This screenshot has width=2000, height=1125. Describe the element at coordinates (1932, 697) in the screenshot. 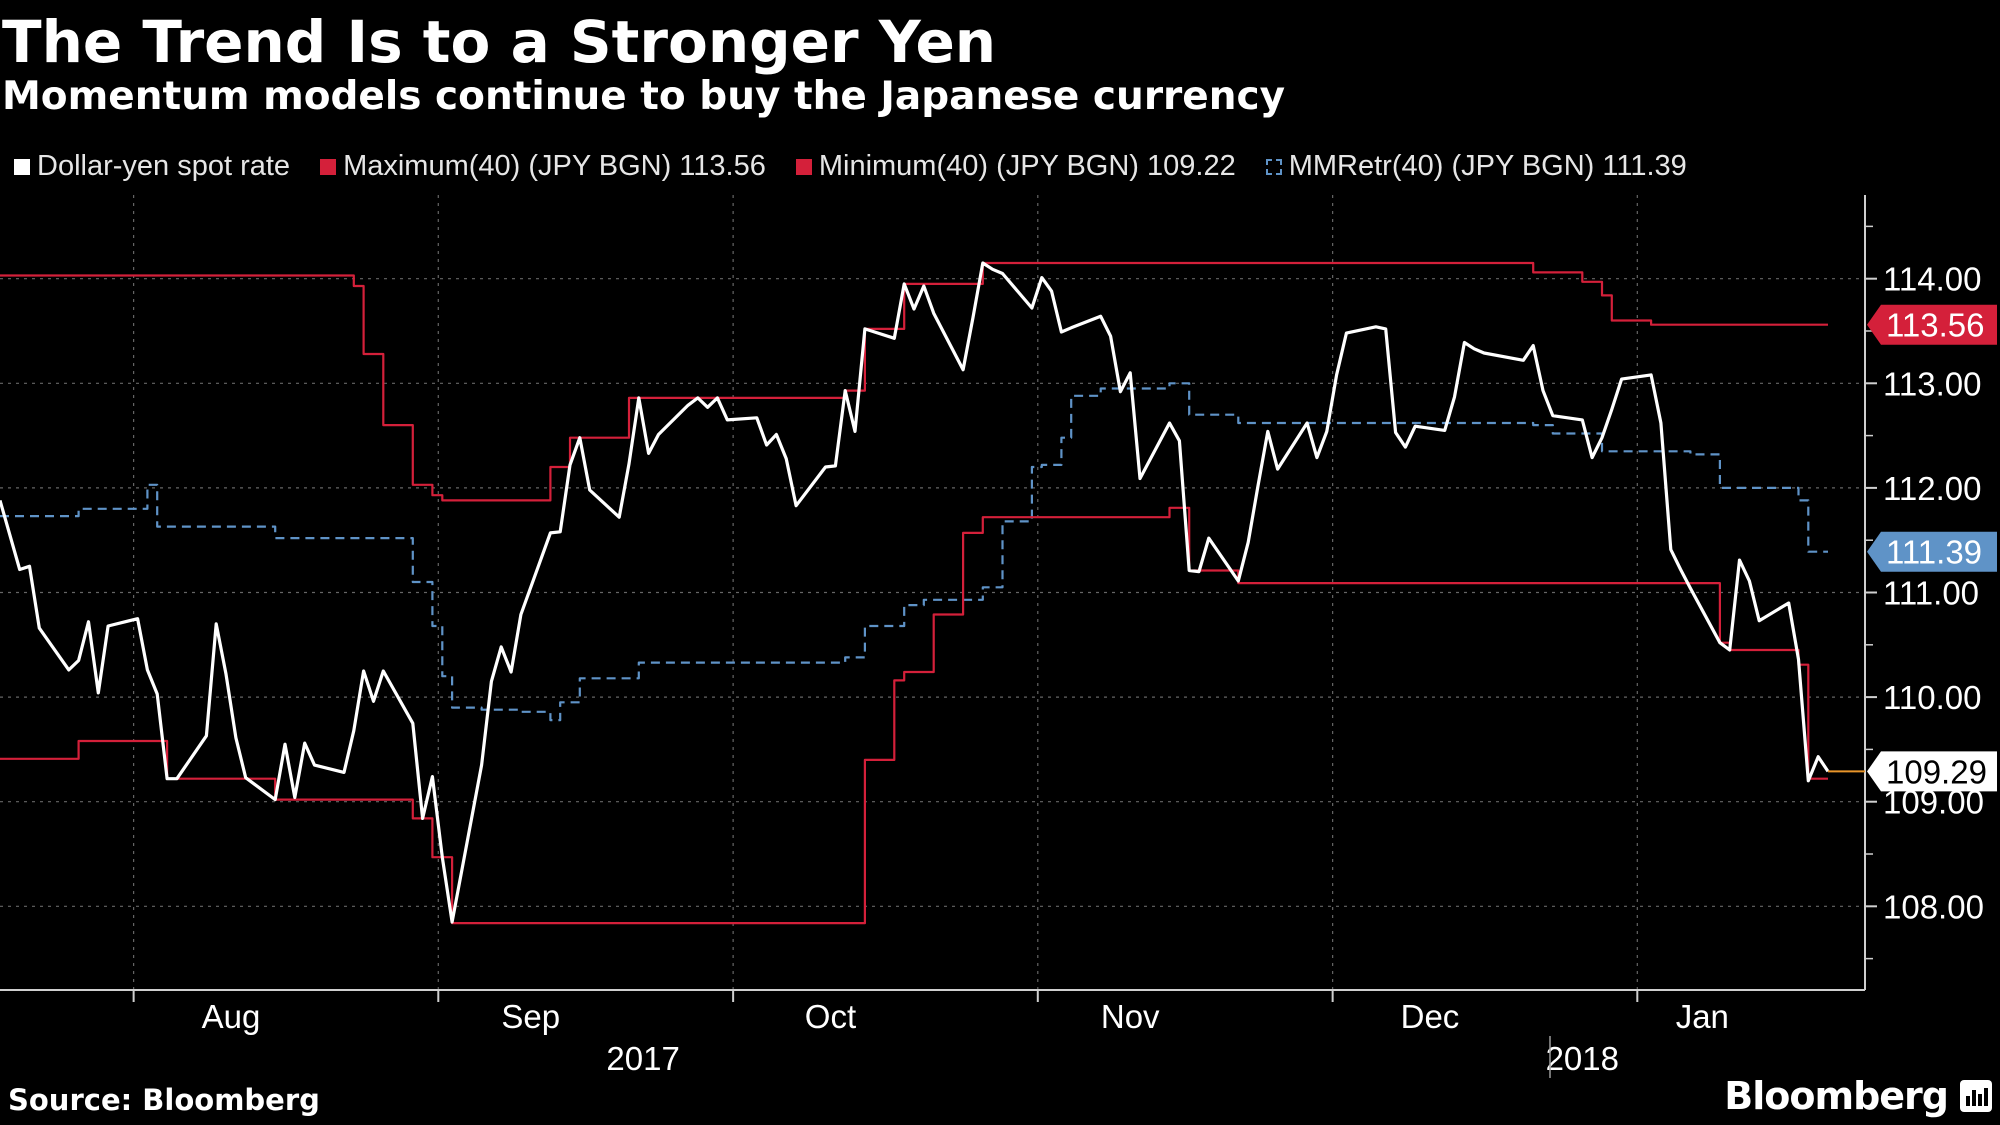

I see `y-tick-label: 110.00` at that location.